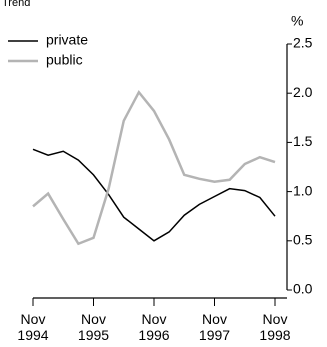 Image resolution: width=327 pixels, height=347 pixels. What do you see at coordinates (303, 43) in the screenshot?
I see `y-tick-label: 2.5` at bounding box center [303, 43].